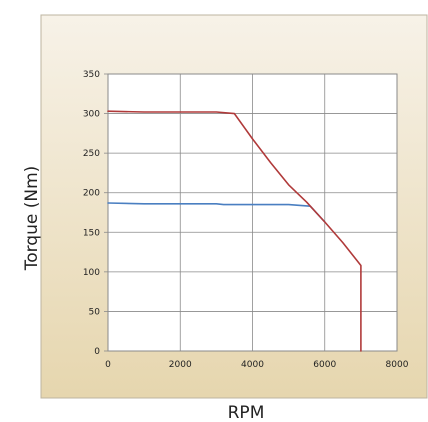  What do you see at coordinates (32, 219) in the screenshot?
I see `y-axis-title: Torque (Nm)` at bounding box center [32, 219].